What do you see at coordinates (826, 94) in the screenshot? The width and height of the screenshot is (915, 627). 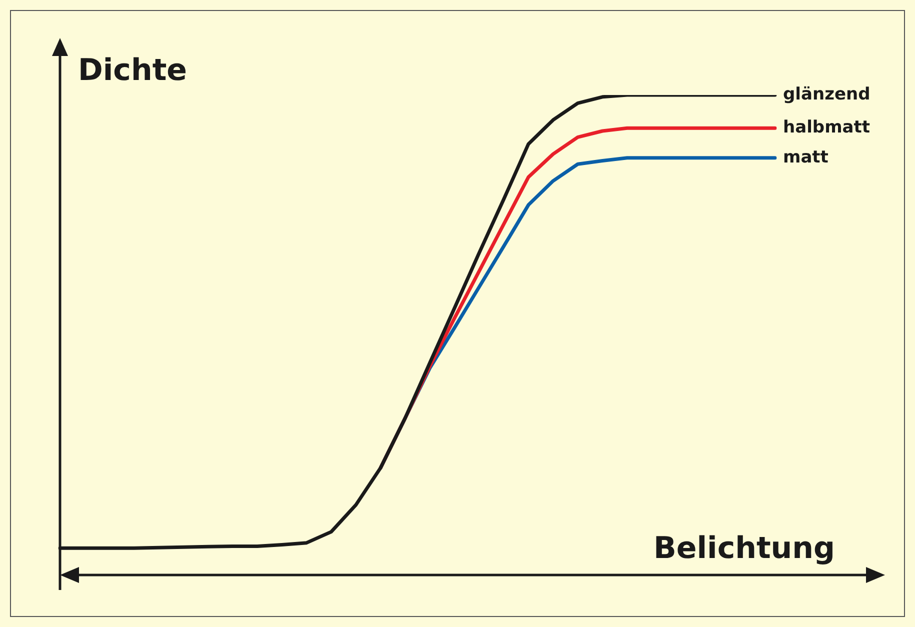 I see `series-label: glänzend` at bounding box center [826, 94].